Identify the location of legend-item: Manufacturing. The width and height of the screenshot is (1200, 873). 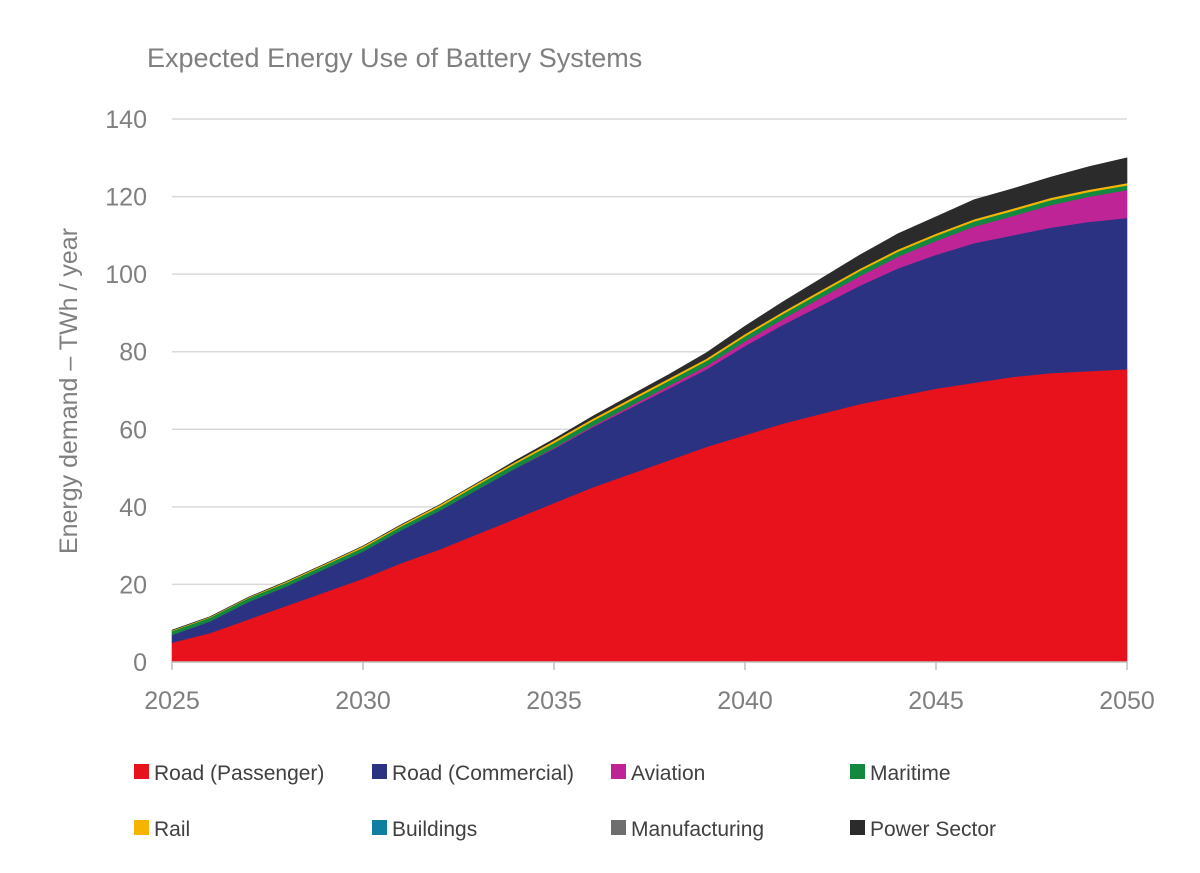
(687, 829).